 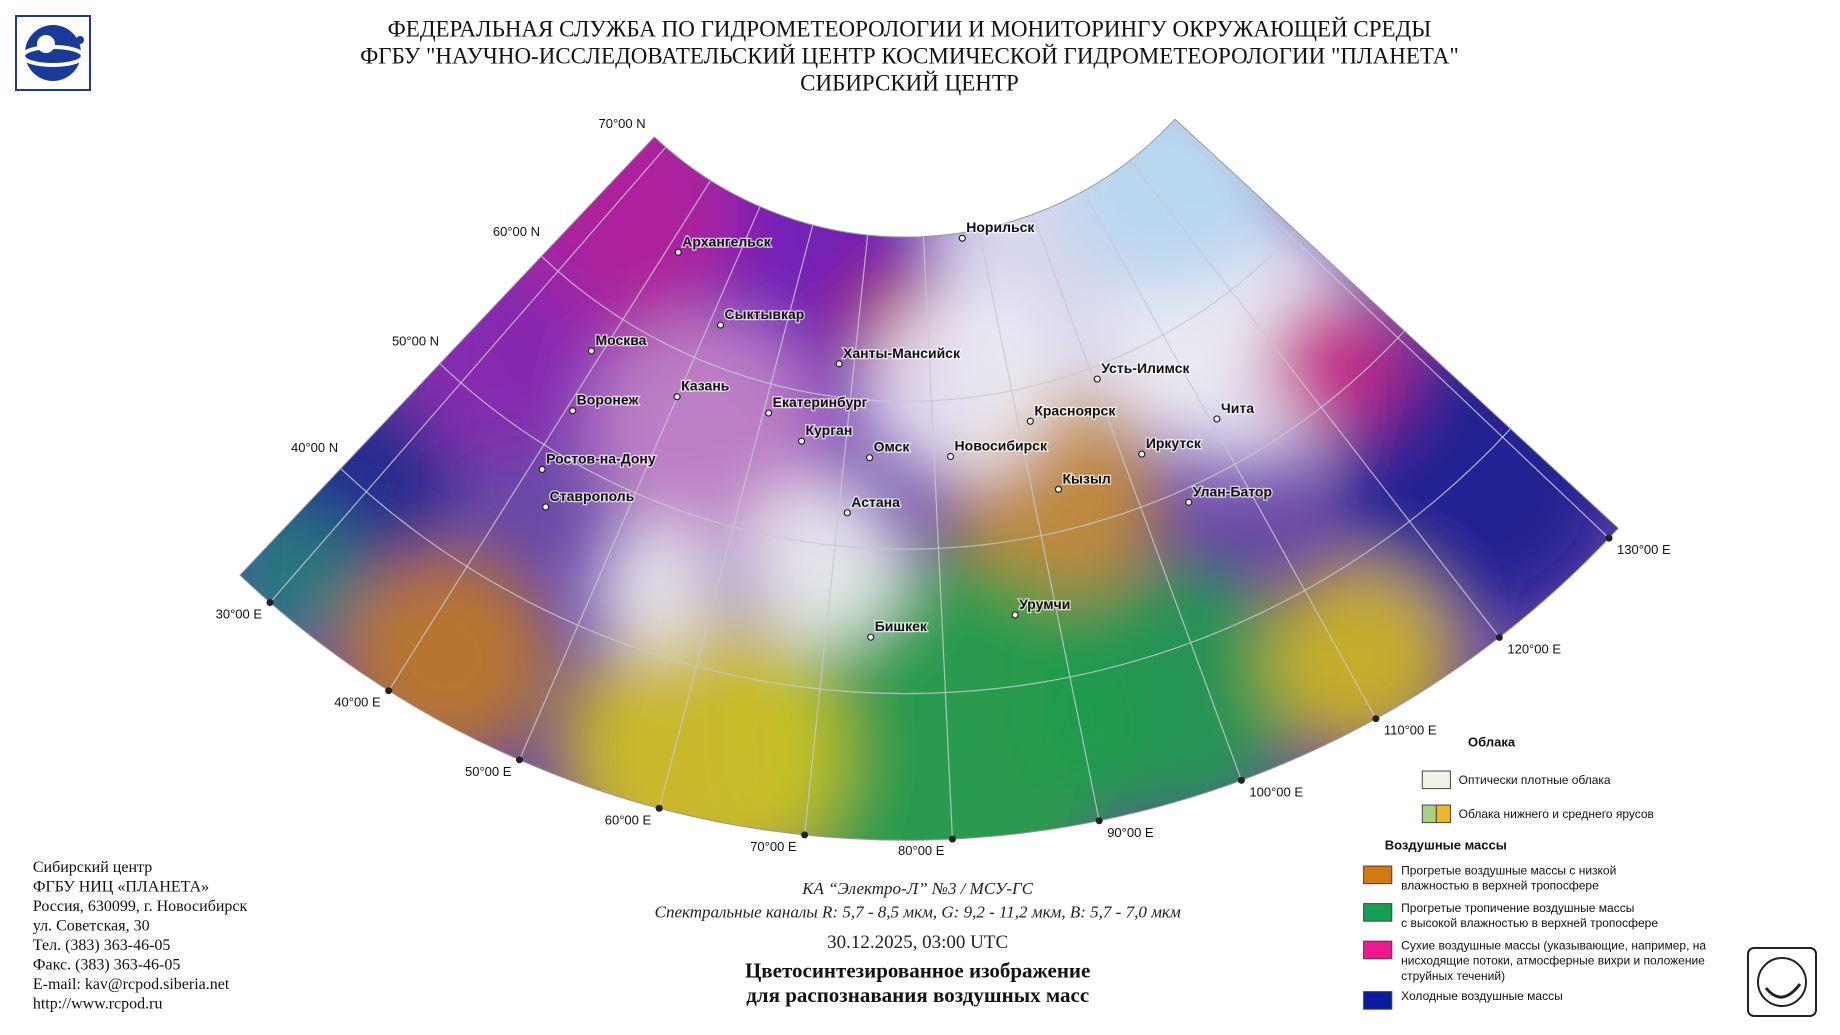 What do you see at coordinates (909, 82) in the screenshot?
I see `header-line: СИБИРСКИЙ ЦЕНТР` at bounding box center [909, 82].